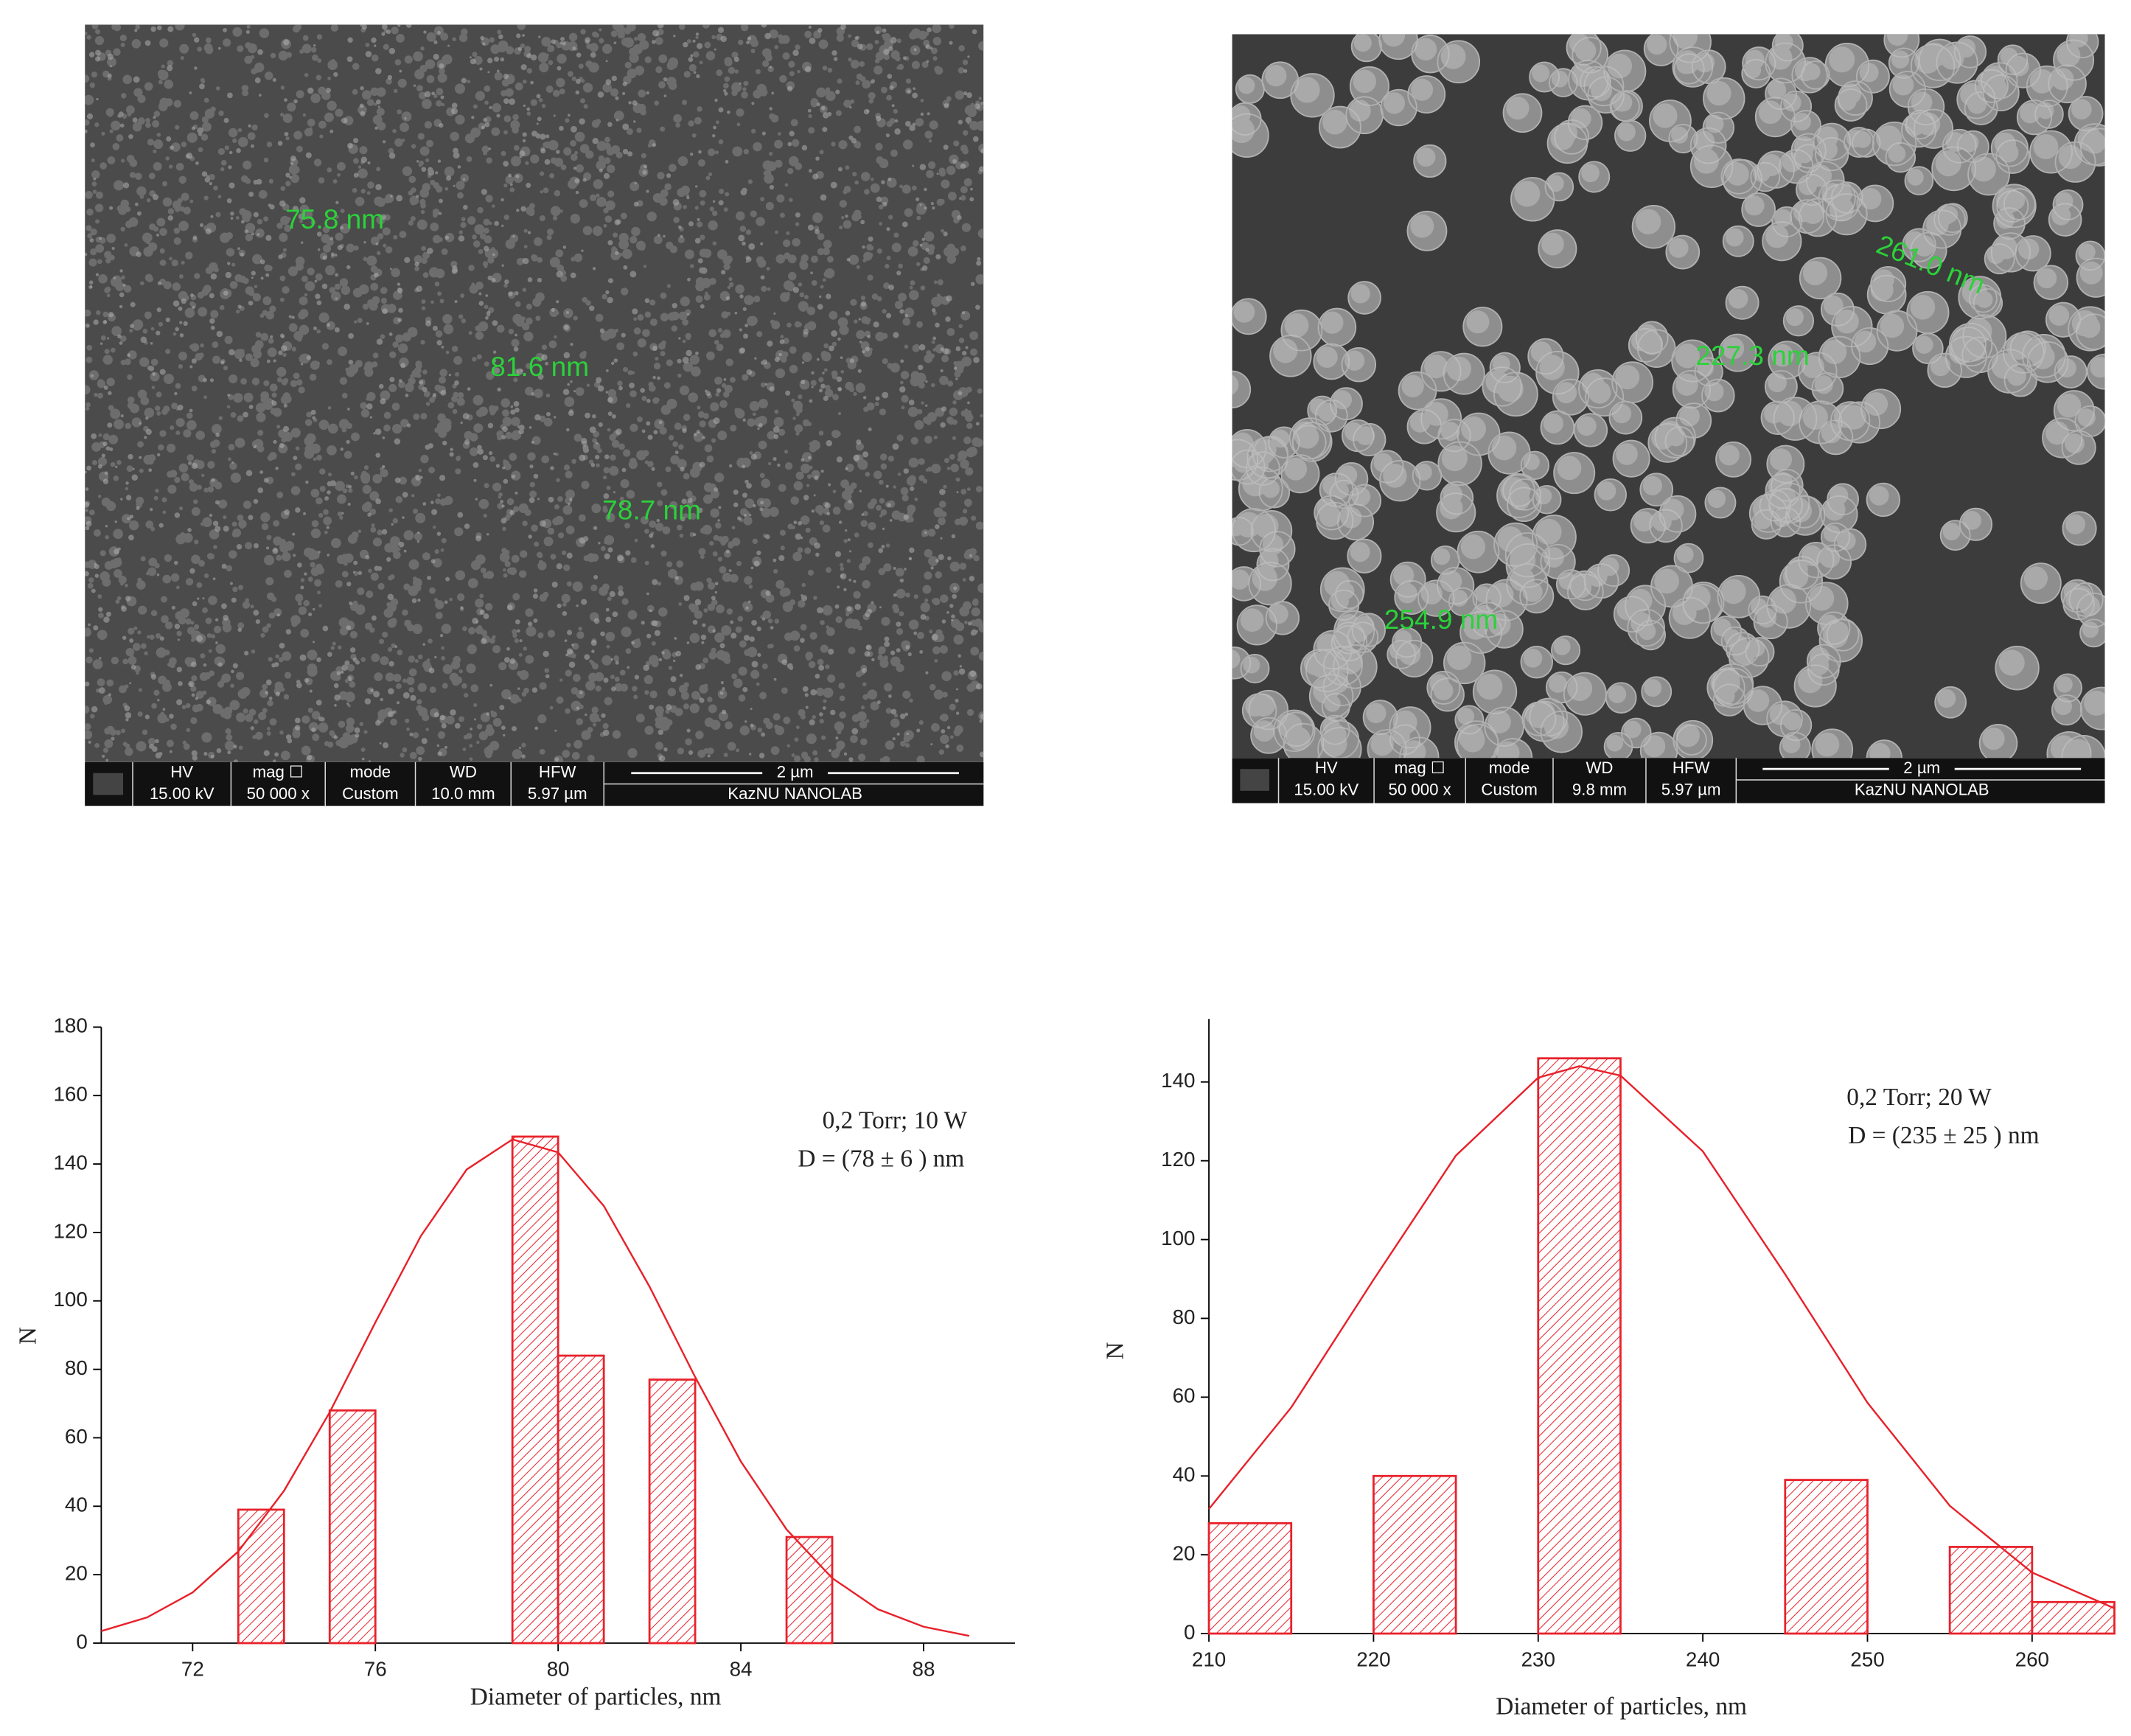 The height and width of the screenshot is (1736, 2131). Describe the element at coordinates (558, 1668) in the screenshot. I see `x-tick-label: 80` at that location.